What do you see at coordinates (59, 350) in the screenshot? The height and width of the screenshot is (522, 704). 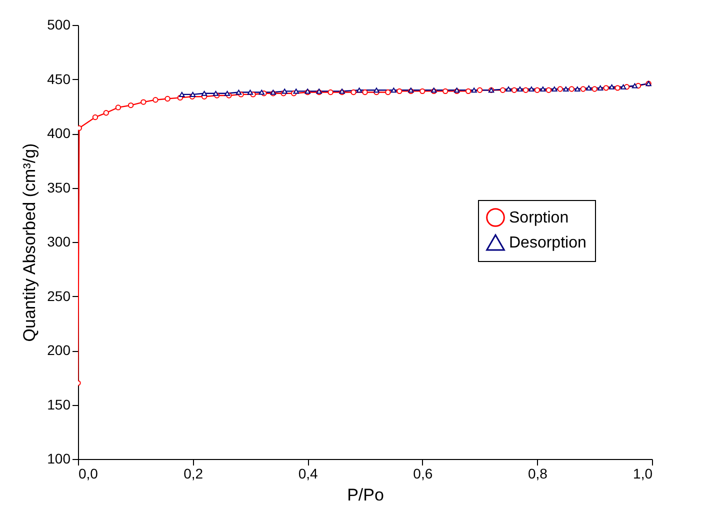 I see `y-tick-label: 200` at bounding box center [59, 350].